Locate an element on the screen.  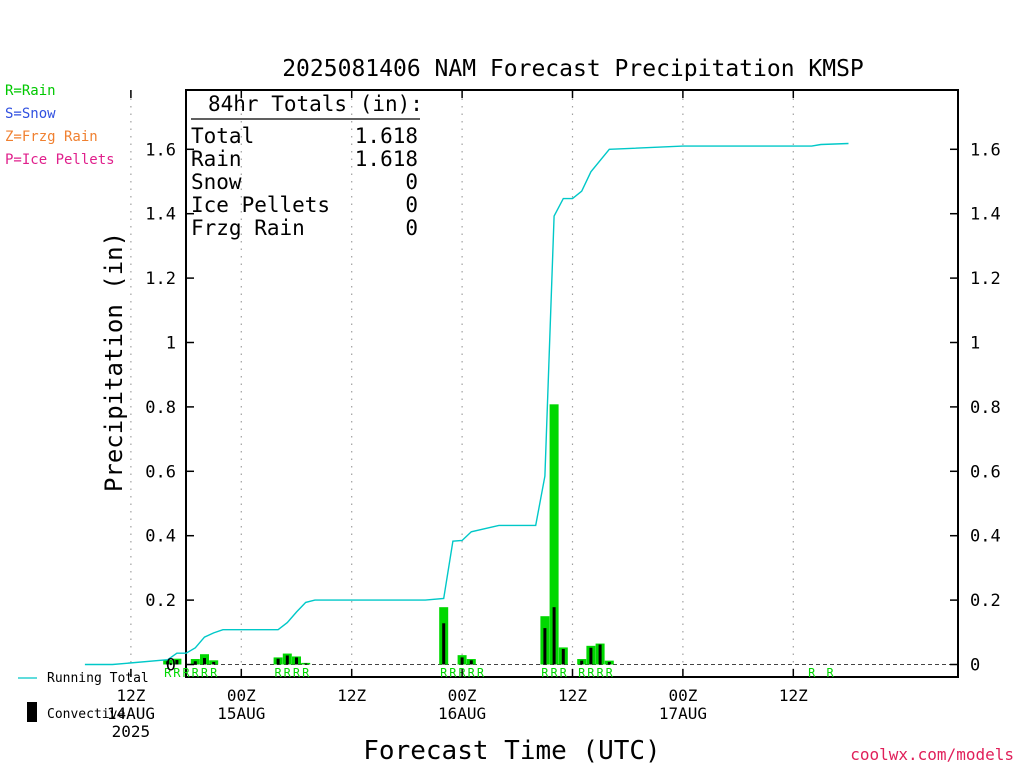
totals-header: 84hr Totals (in): is located at coordinates (315, 104).